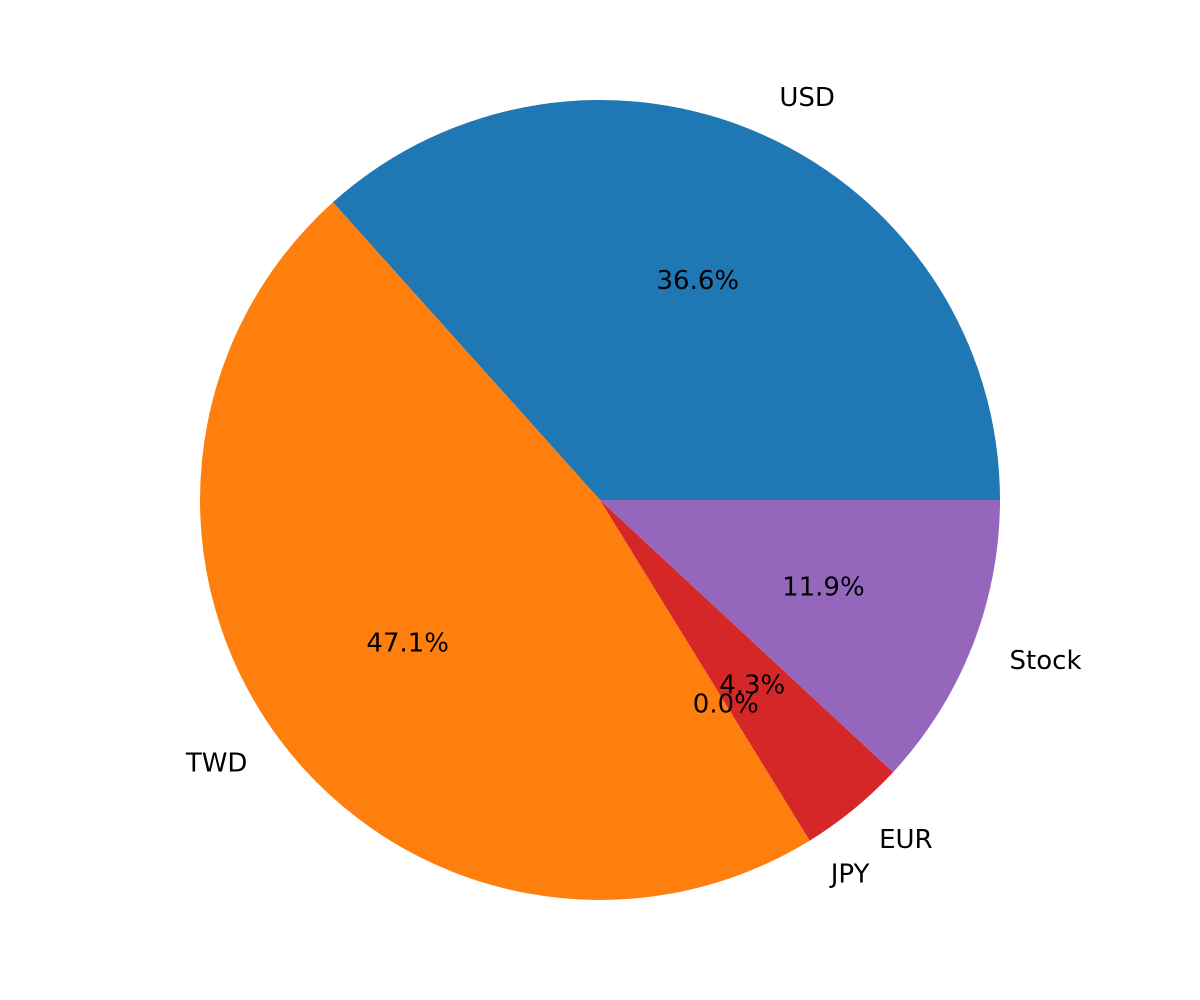 The image size is (1200, 1000). Describe the element at coordinates (407, 644) in the screenshot. I see `slice-percent-twd: 47.1%` at that location.